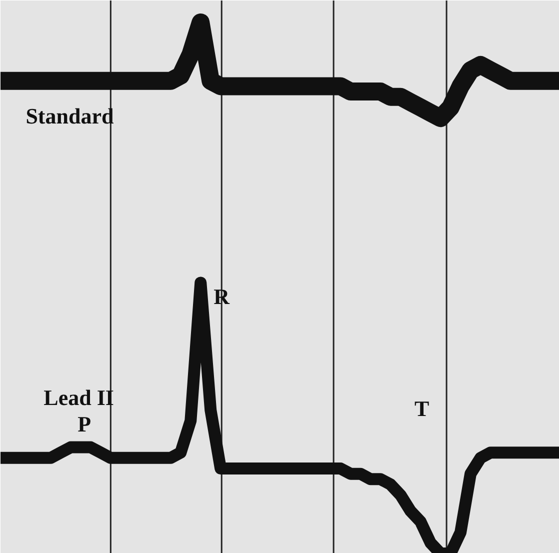  What do you see at coordinates (422, 408) in the screenshot?
I see `annotation: T` at bounding box center [422, 408].